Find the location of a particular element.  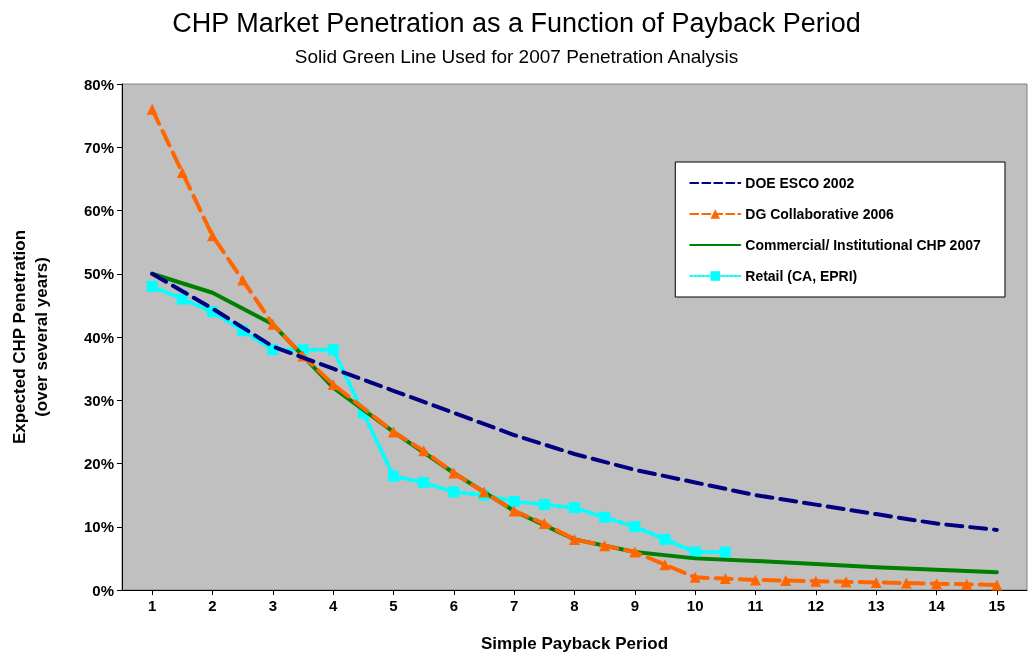

y-tick-label: 60% is located at coordinates (98, 210).